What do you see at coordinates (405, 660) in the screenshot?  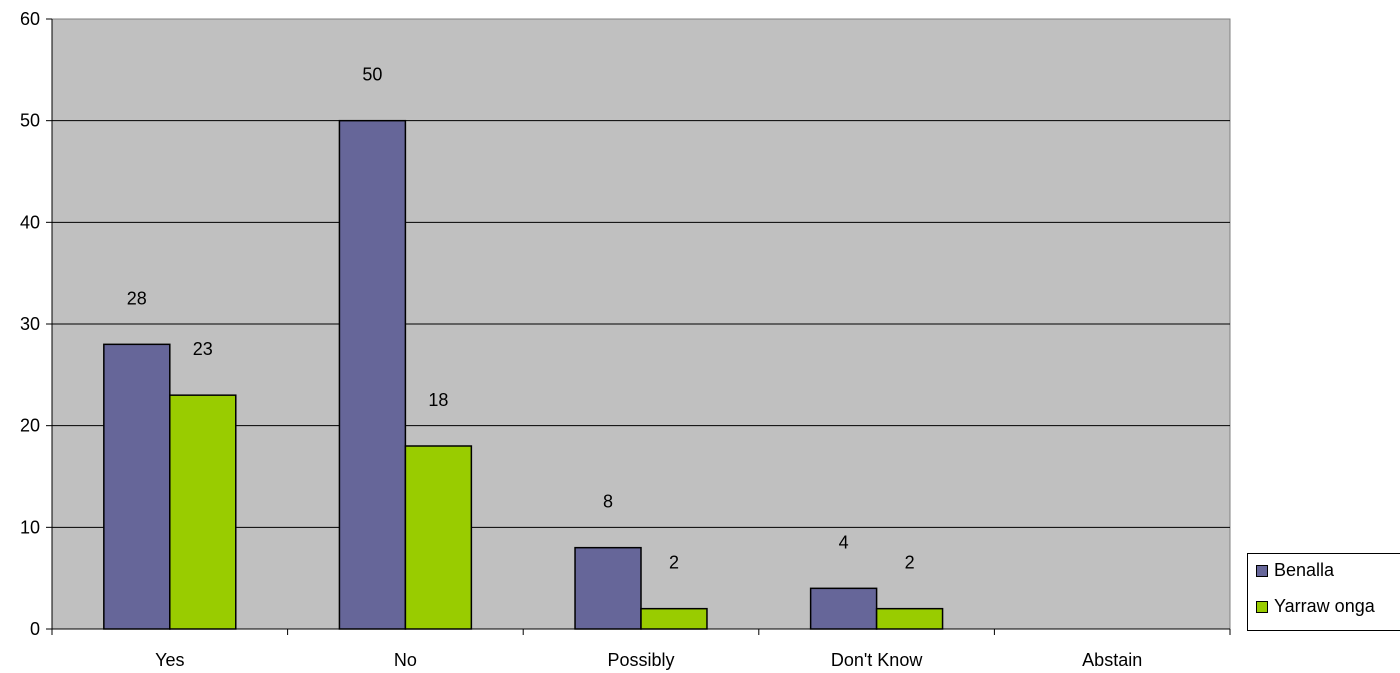 I see `x-tick-label: No` at bounding box center [405, 660].